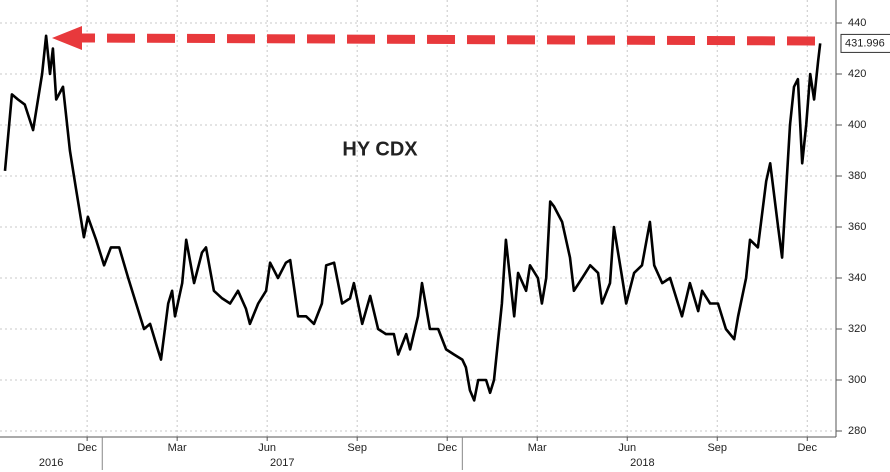  I want to click on arrow-shaft, so click(447, 39).